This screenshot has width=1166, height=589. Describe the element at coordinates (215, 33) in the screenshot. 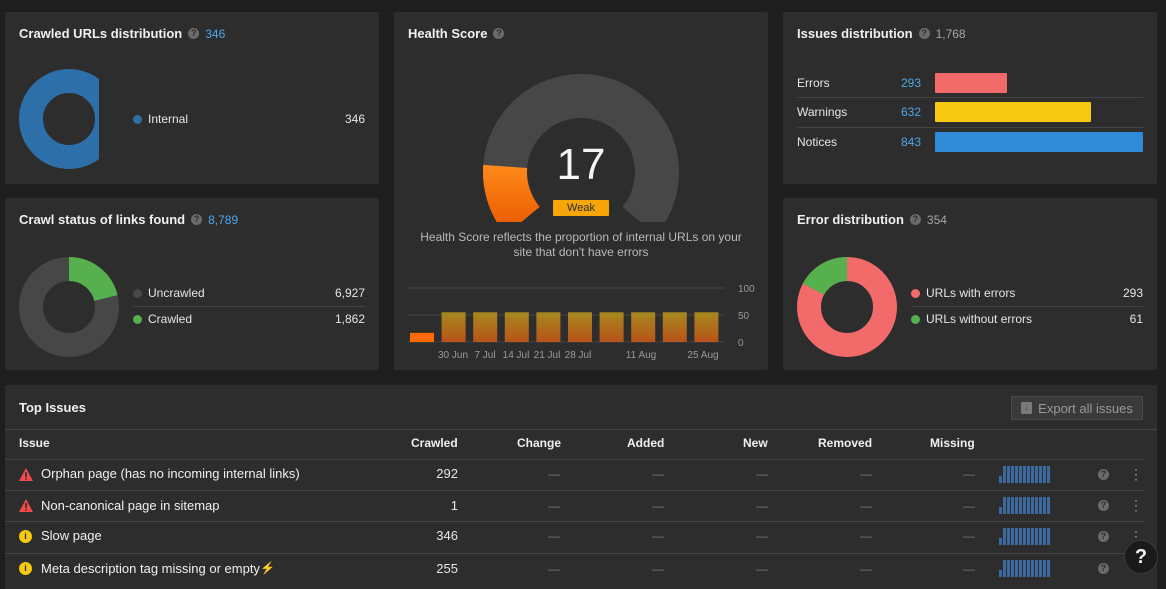

I see `crawled-urls-count: 346` at that location.